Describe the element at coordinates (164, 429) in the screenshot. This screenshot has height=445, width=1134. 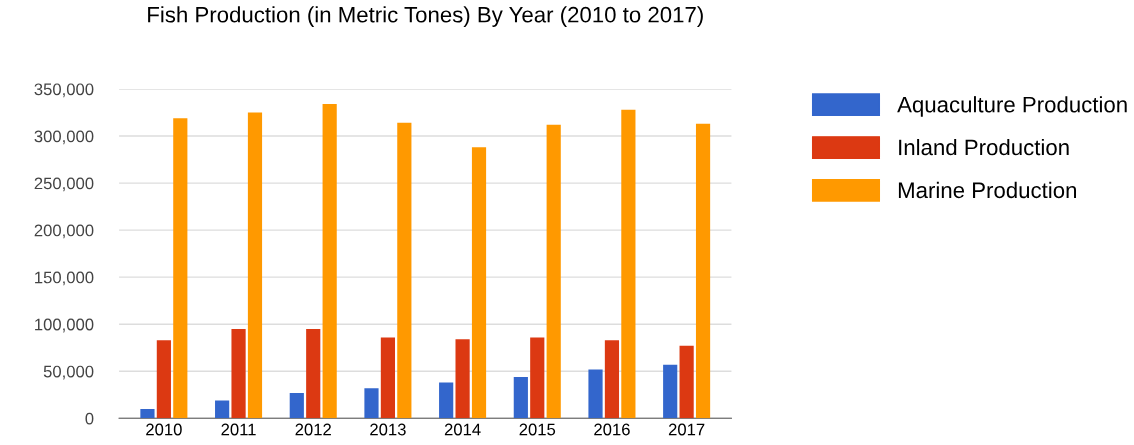
I see `x-tick-label: 2010` at that location.